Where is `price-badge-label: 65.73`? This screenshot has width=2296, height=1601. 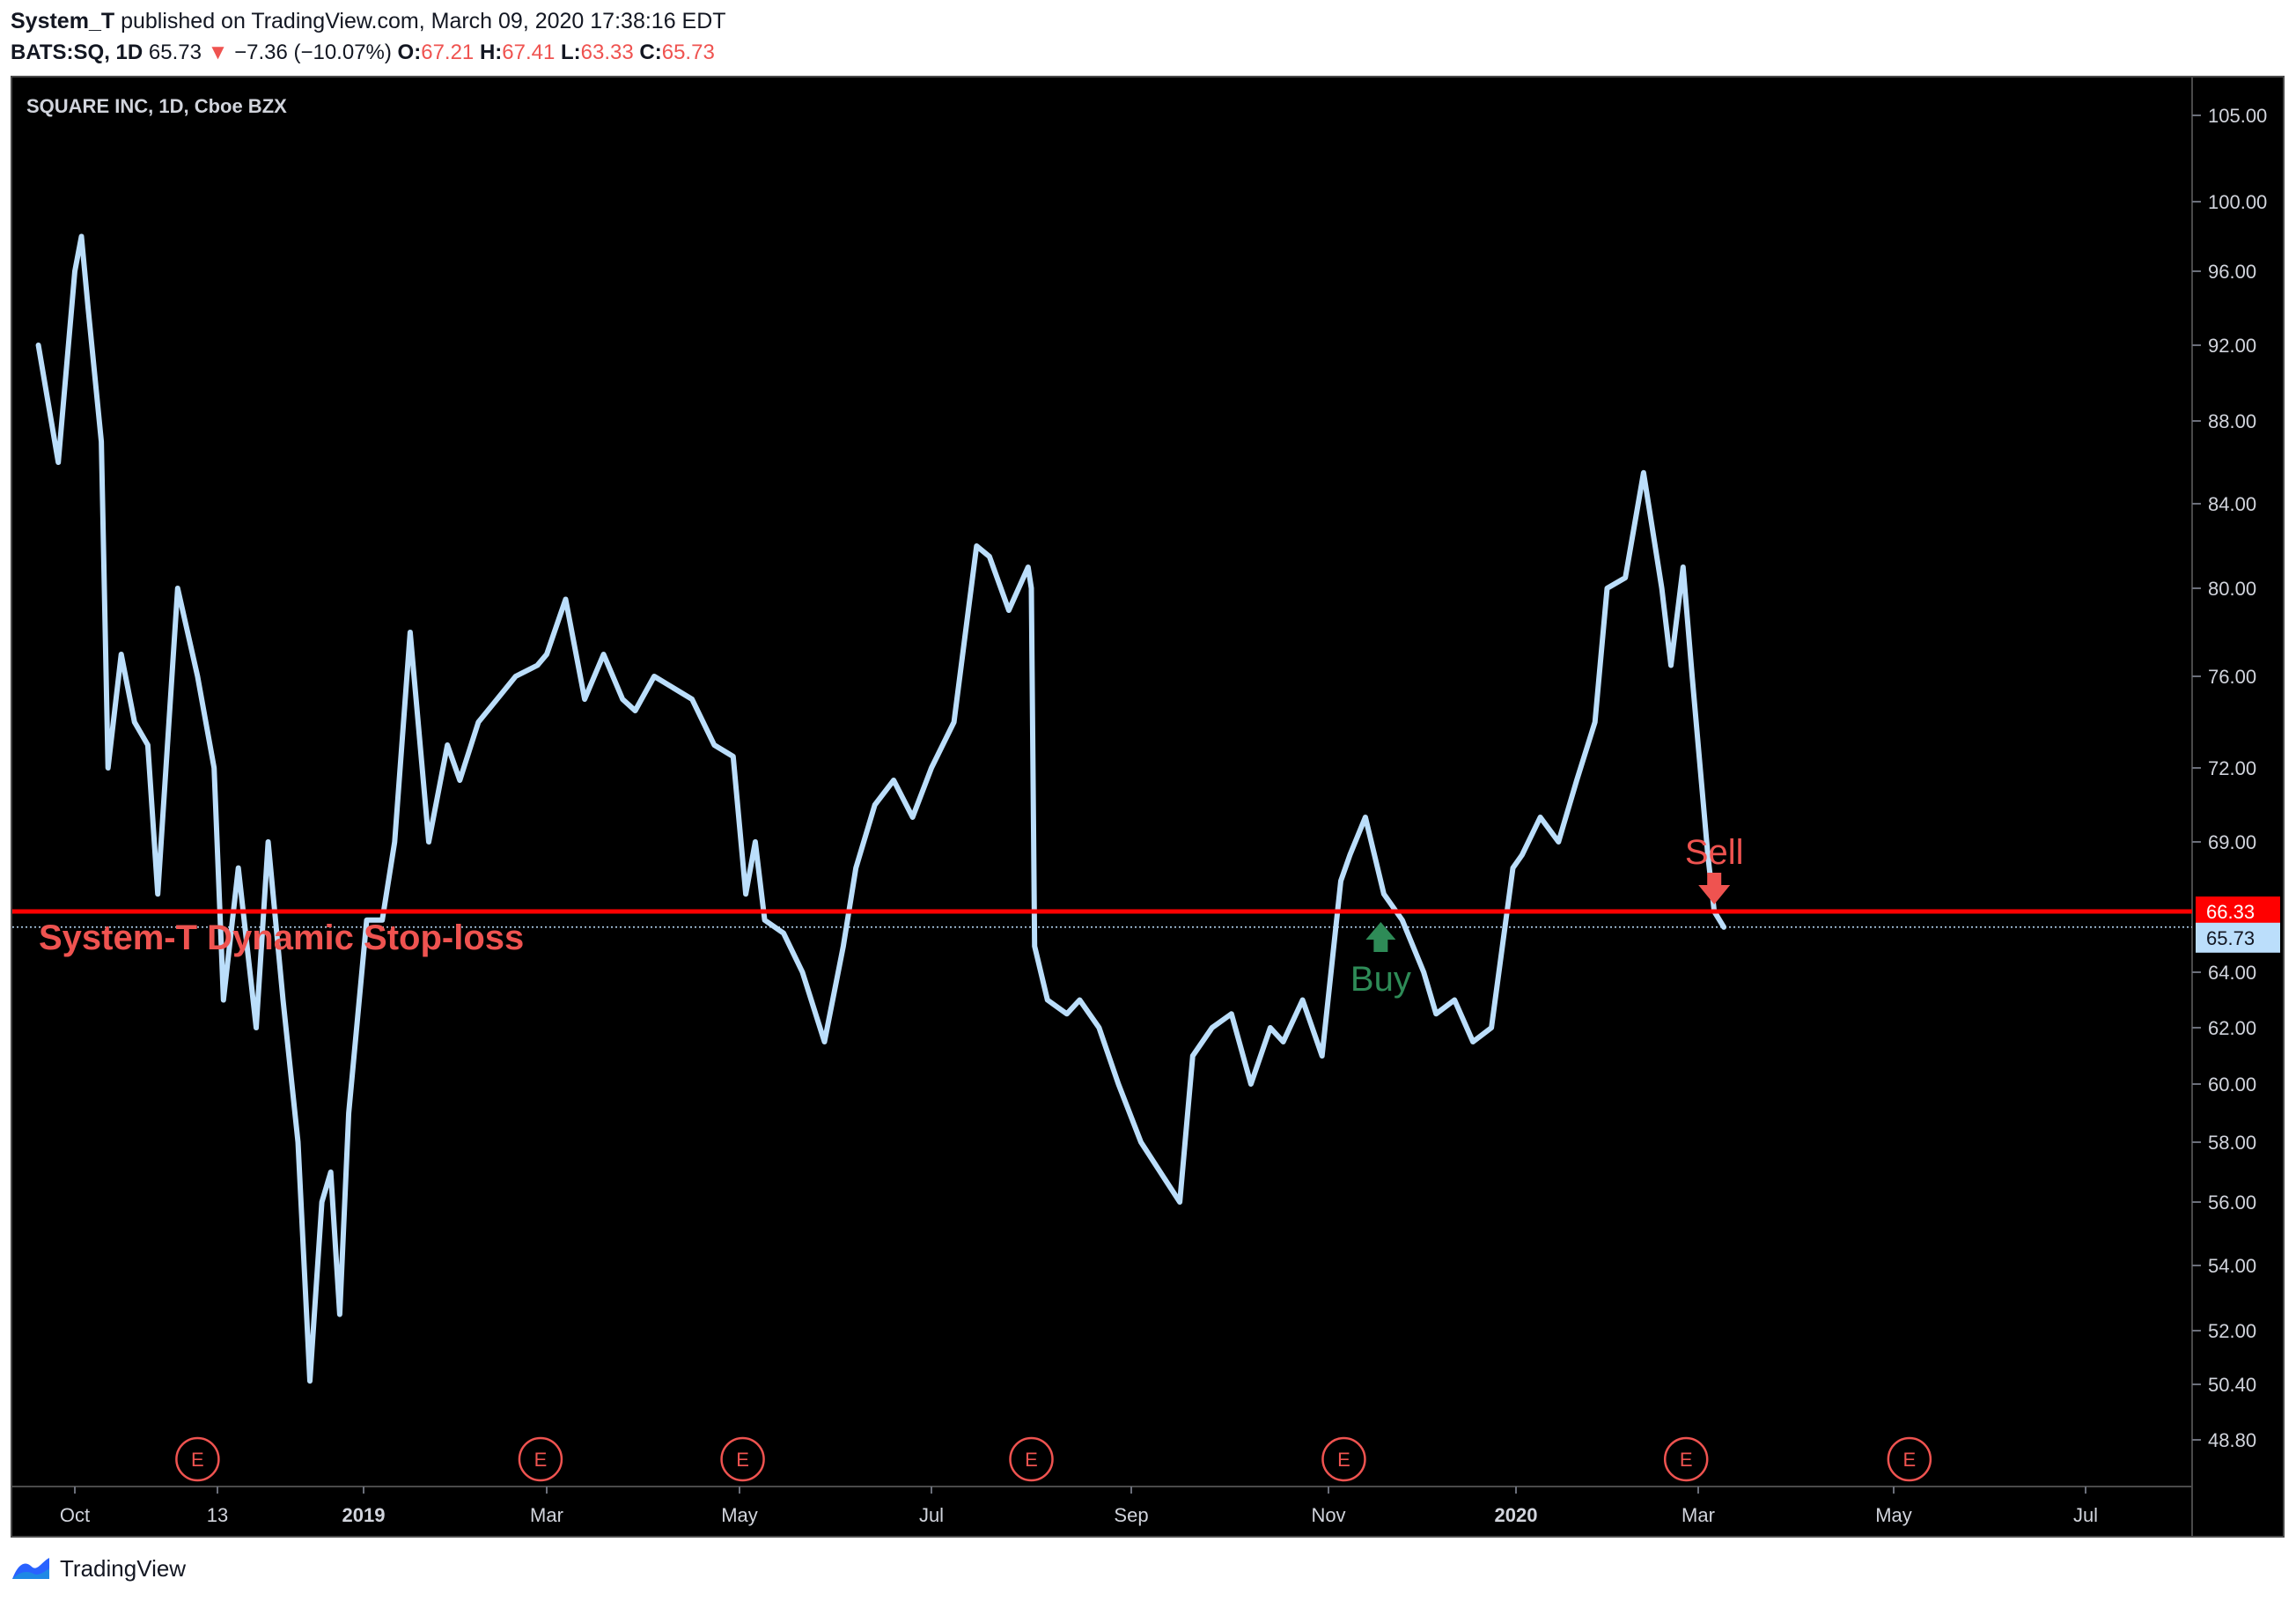
price-badge-label: 65.73 is located at coordinates (2230, 938).